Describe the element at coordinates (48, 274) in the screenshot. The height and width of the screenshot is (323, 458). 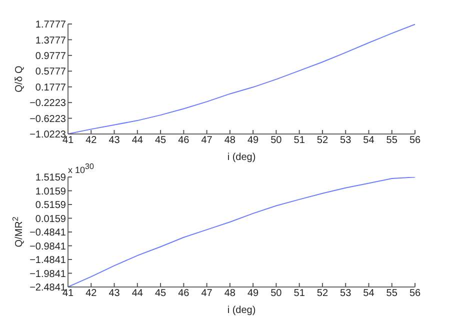
I see `y-tick-label: −1.9841` at that location.